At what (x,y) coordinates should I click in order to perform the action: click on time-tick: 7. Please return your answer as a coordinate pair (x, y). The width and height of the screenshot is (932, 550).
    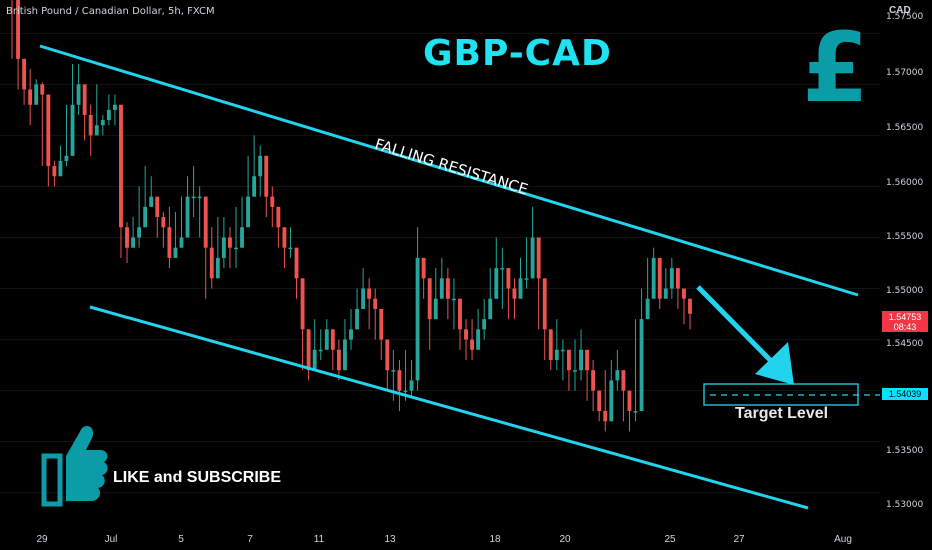
    Looking at the image, I should click on (250, 539).